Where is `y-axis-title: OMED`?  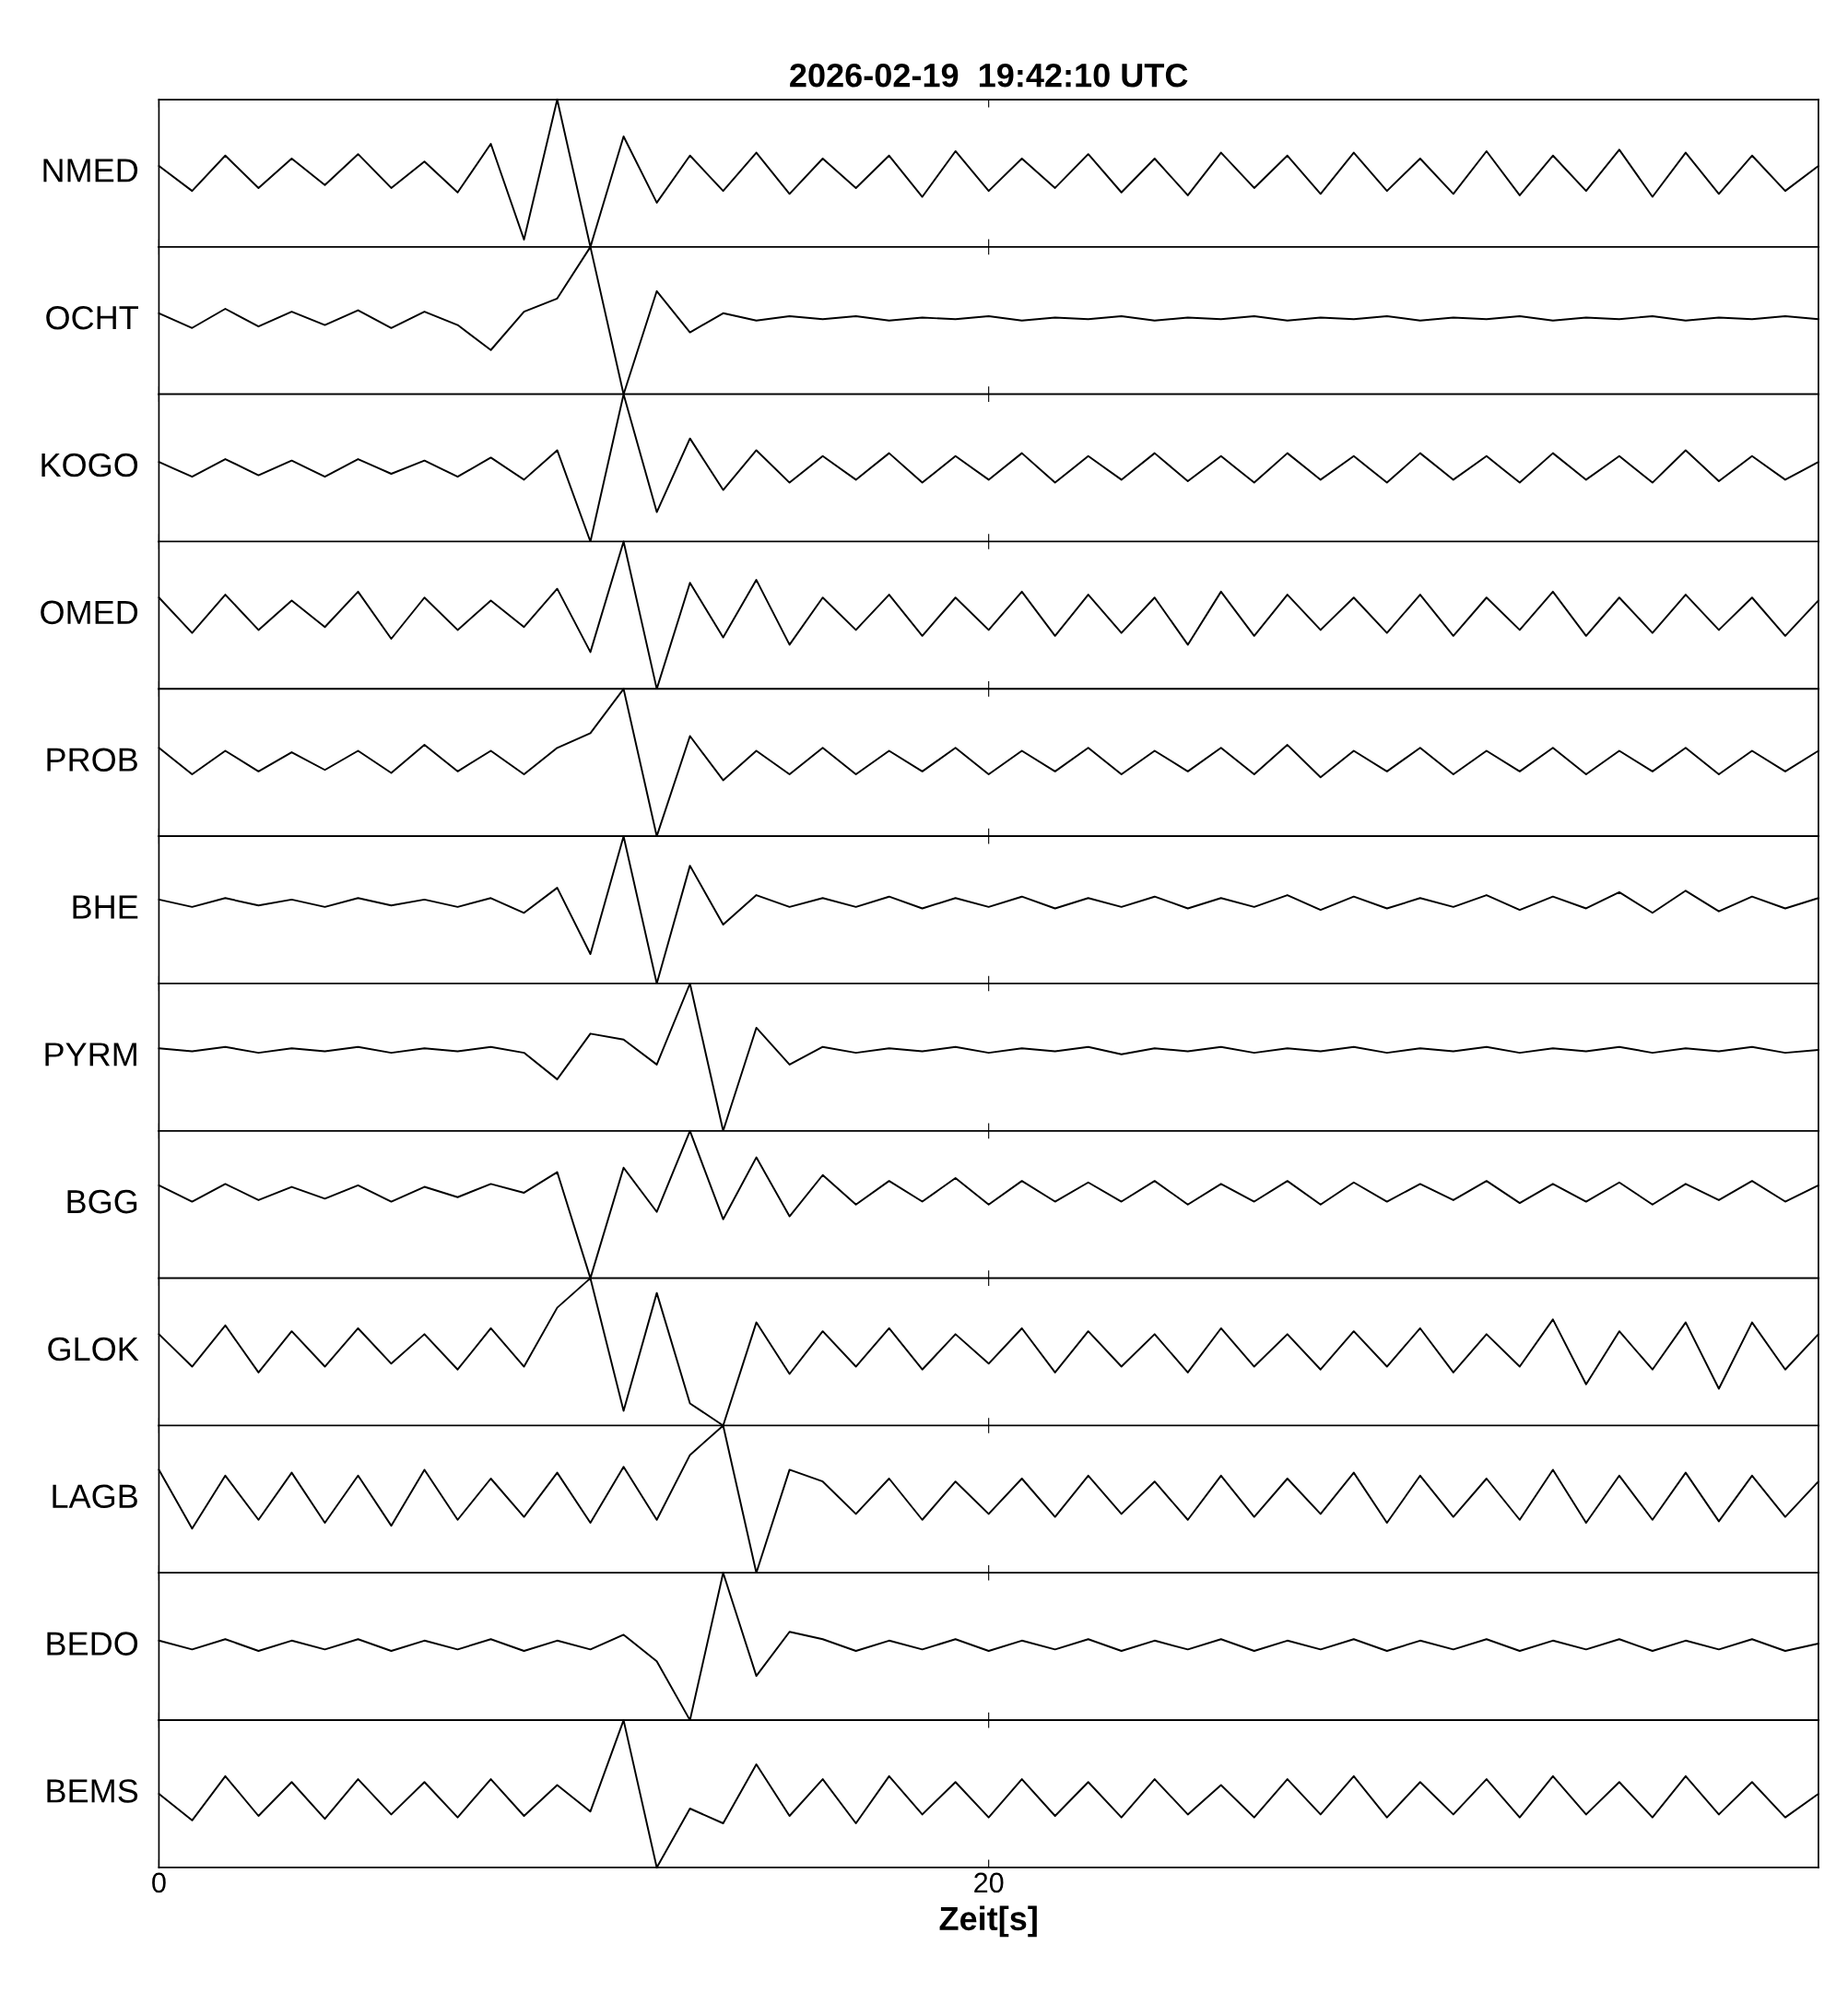 y-axis-title: OMED is located at coordinates (89, 612).